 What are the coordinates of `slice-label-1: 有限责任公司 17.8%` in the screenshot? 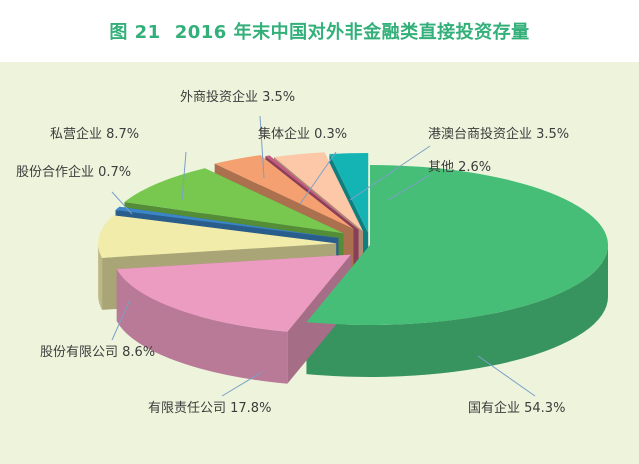 It's located at (209, 408).